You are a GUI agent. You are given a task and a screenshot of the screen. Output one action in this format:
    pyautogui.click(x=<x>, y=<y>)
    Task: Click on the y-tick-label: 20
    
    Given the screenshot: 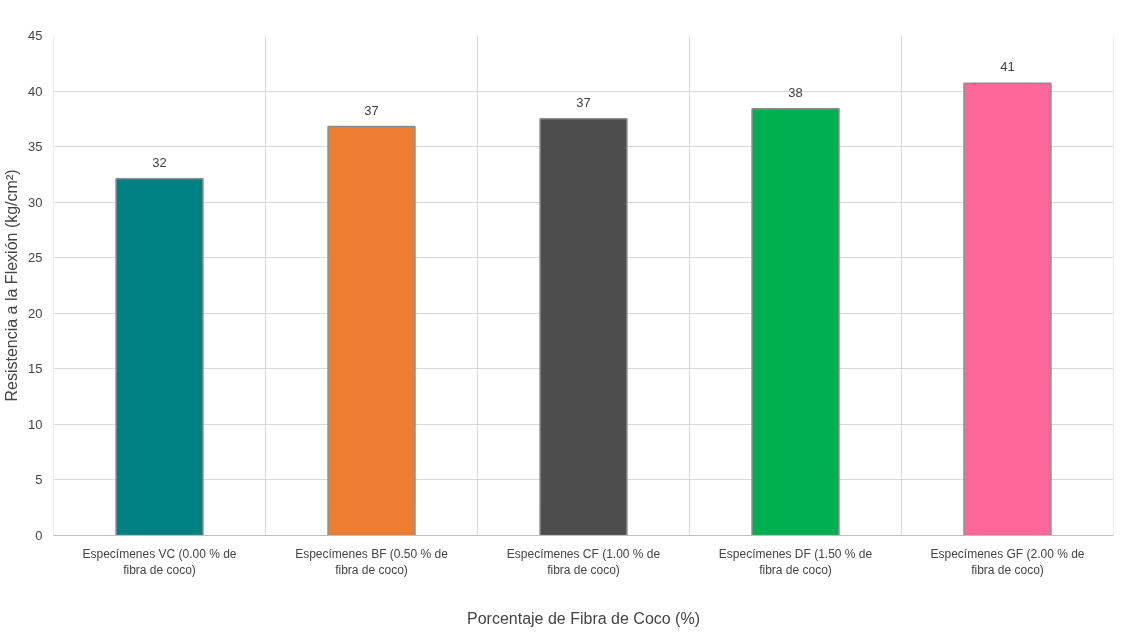 What is the action you would take?
    pyautogui.click(x=35, y=313)
    